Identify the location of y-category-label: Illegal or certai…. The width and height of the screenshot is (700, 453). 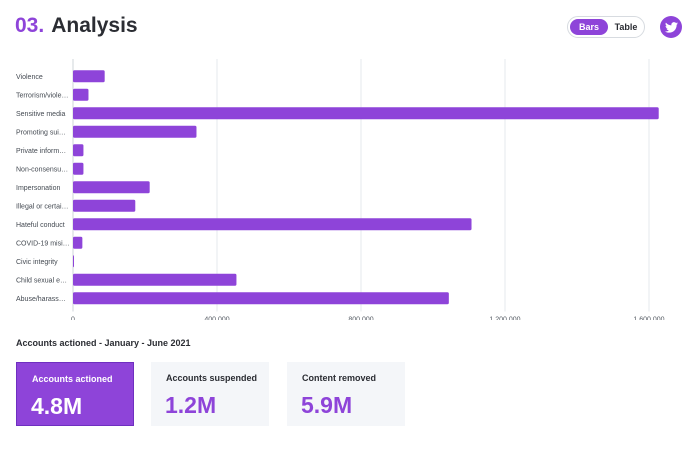
(42, 206).